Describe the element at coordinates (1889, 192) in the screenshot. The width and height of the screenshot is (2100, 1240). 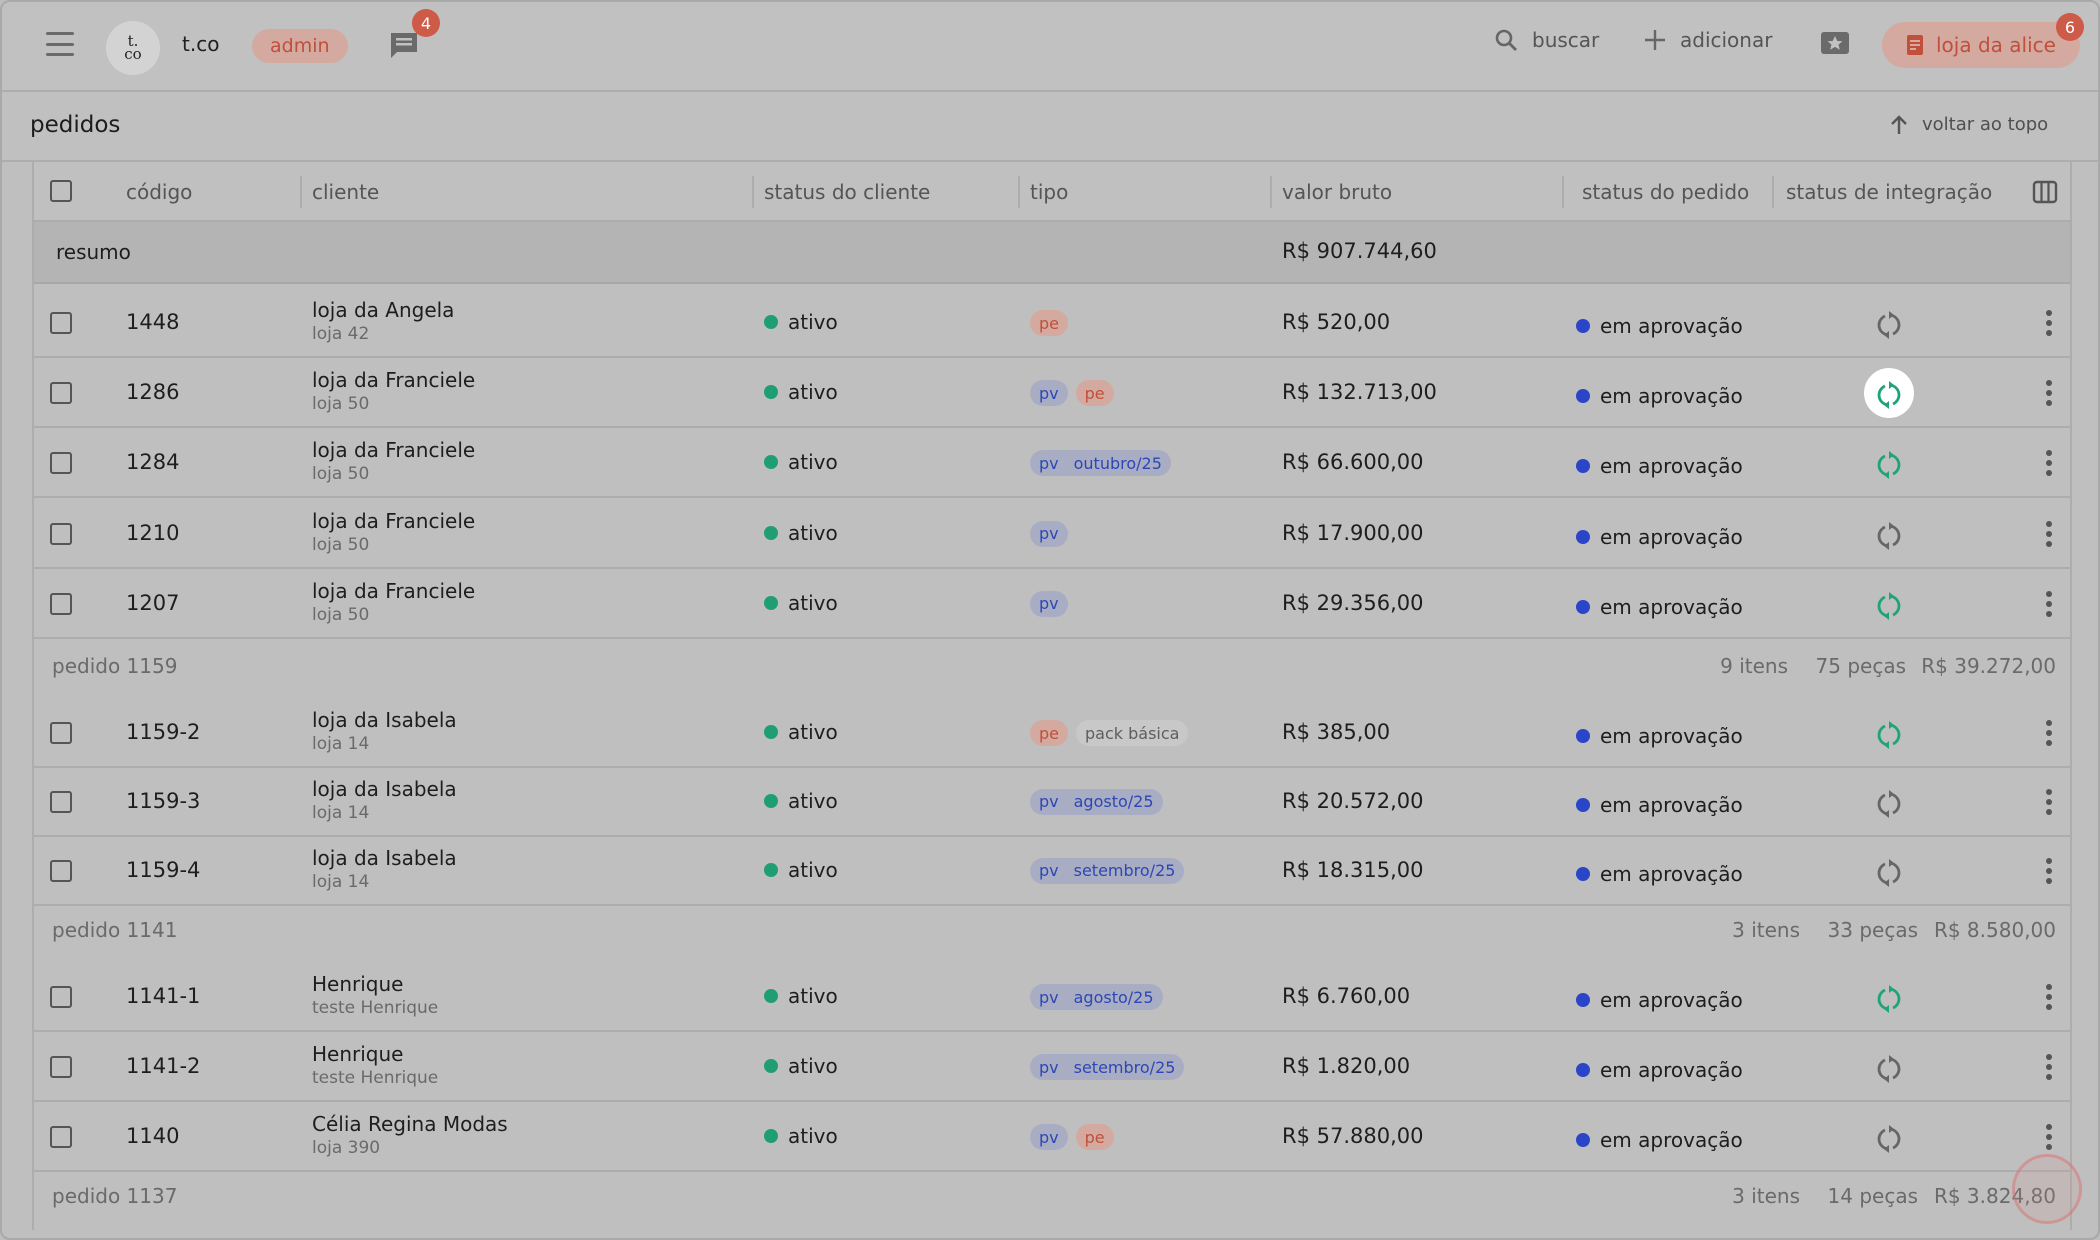
I see `column-header-integration-status: status de integração` at that location.